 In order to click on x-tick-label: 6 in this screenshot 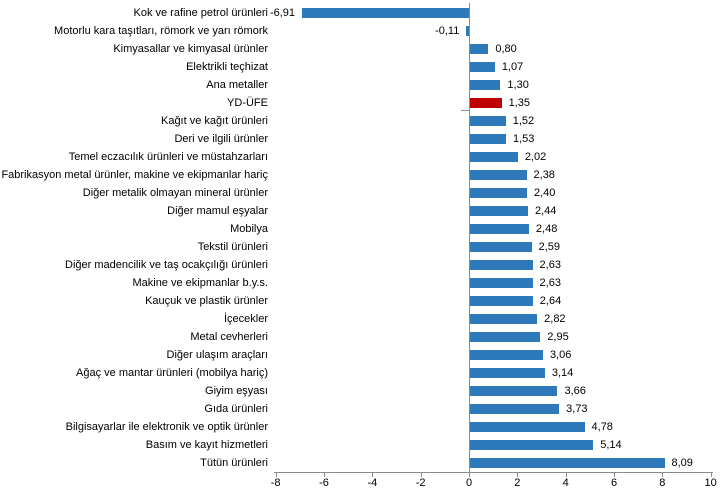, I will do `click(614, 483)`.